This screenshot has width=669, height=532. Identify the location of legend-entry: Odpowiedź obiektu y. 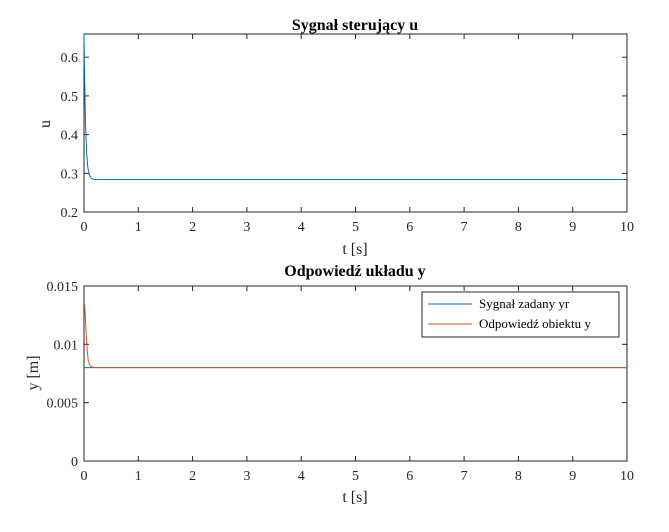
(535, 323).